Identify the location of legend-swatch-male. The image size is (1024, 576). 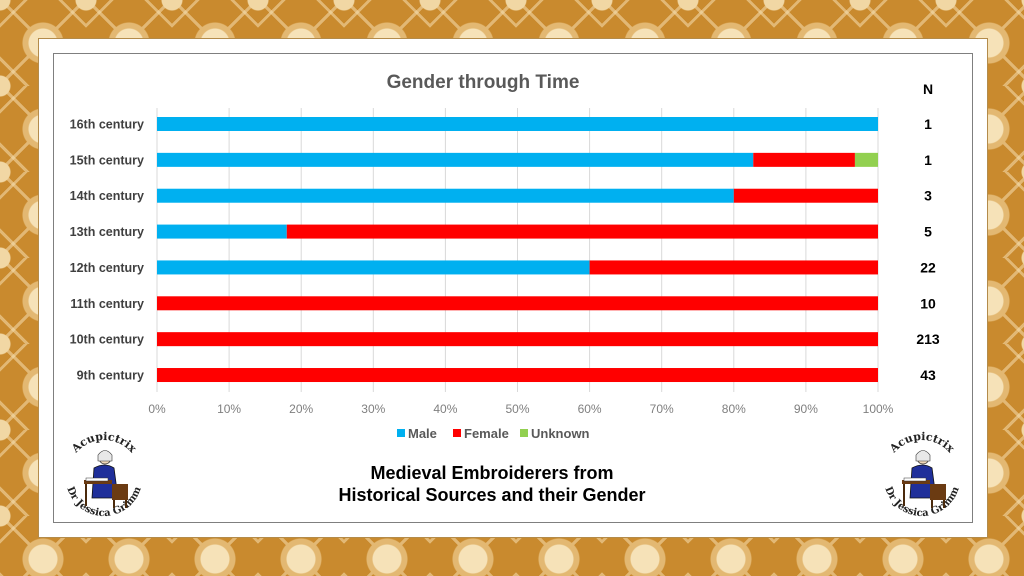
(401, 433).